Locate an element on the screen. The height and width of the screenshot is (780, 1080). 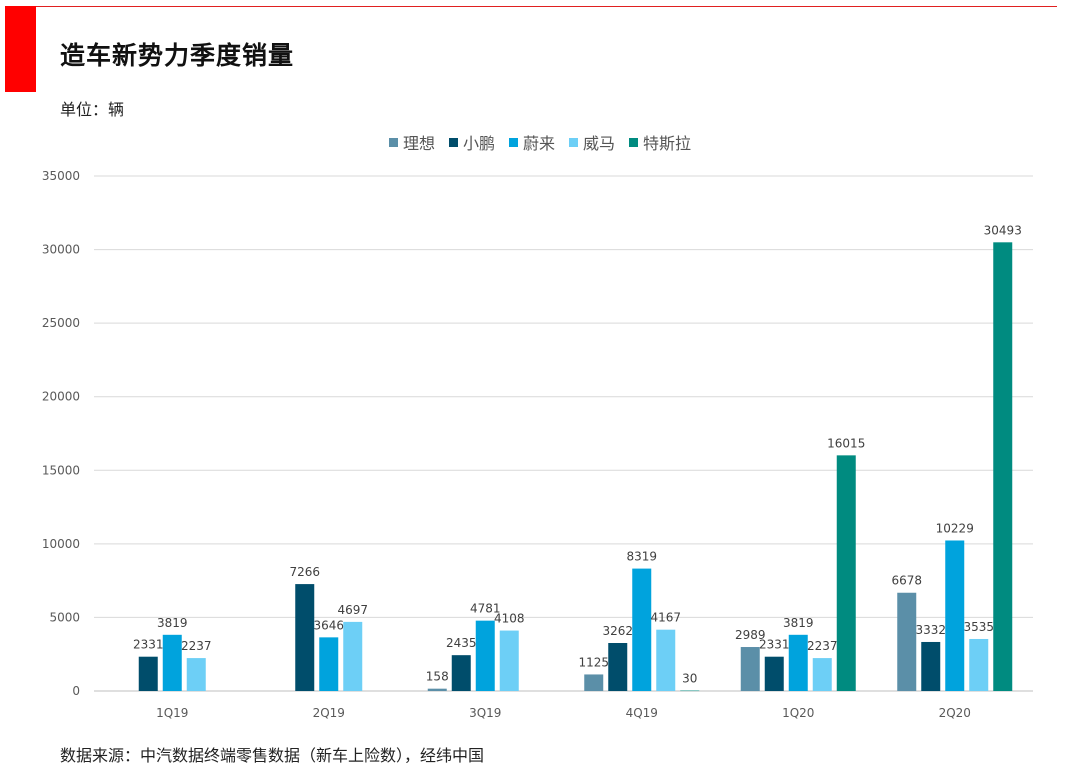
data-label: 3535 is located at coordinates (978, 627).